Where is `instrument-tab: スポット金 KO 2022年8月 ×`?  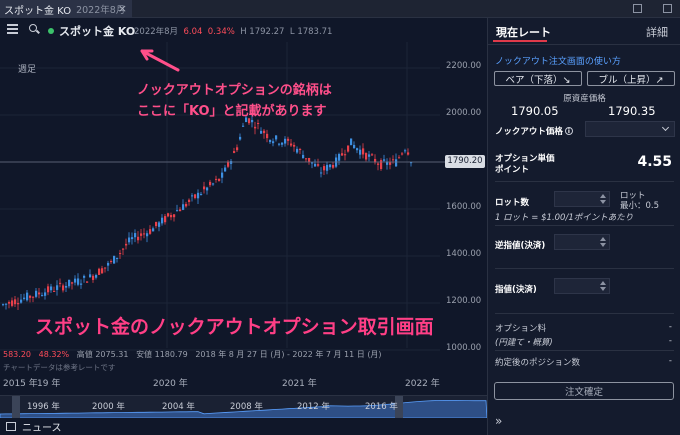
instrument-tab: スポット金 KO 2022年8月 × is located at coordinates (66, 9).